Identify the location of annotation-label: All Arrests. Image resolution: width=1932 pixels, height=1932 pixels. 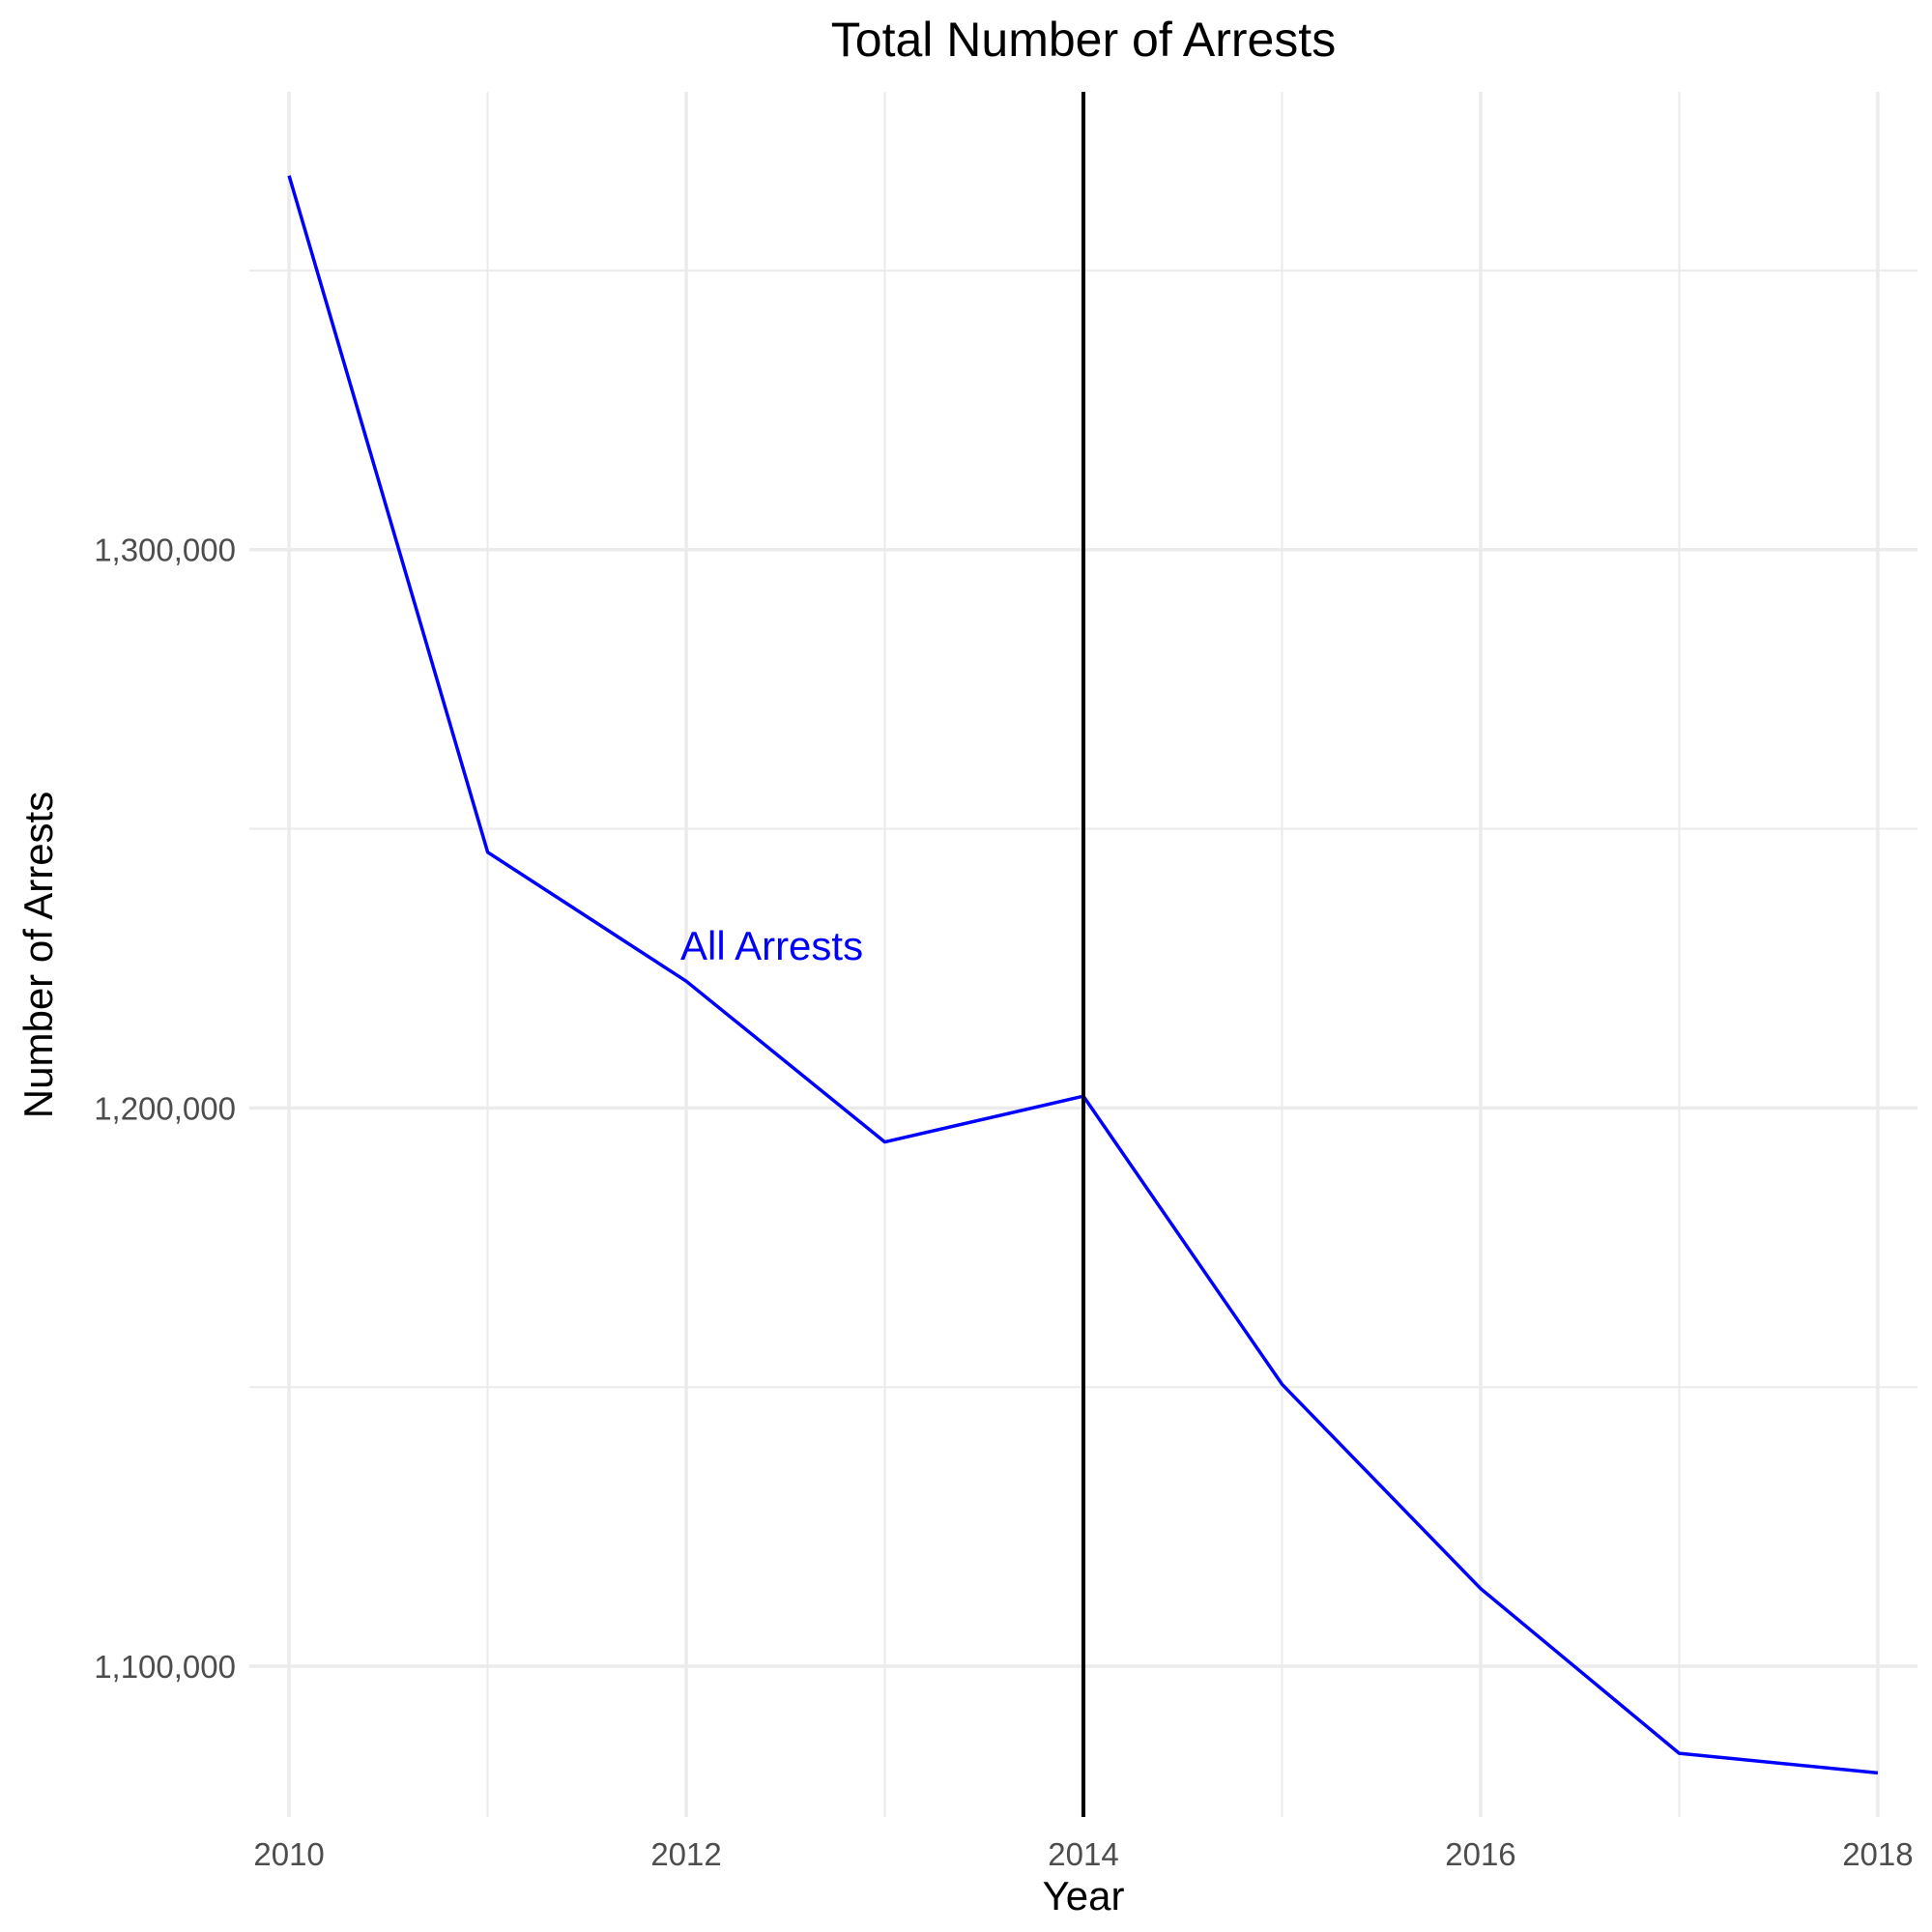
(771, 945).